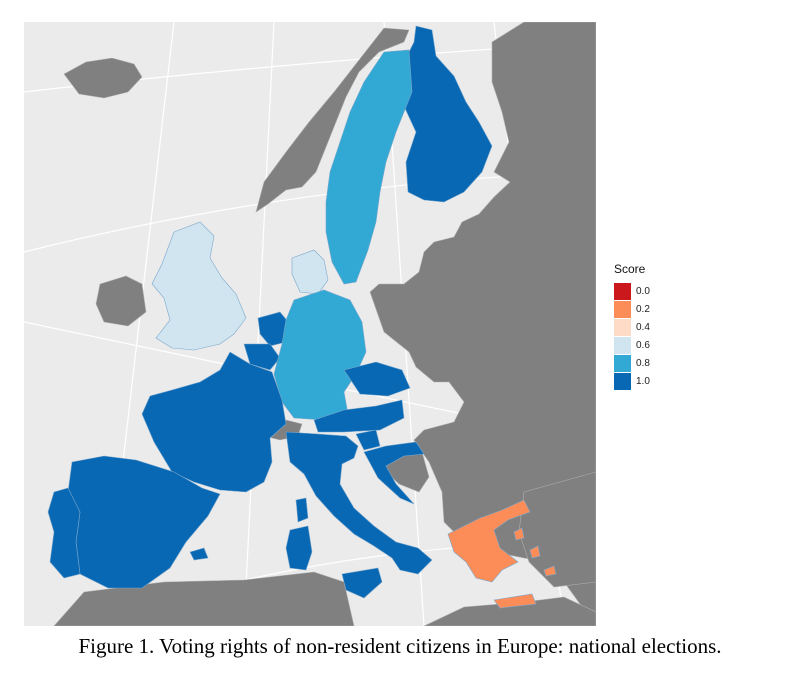 This screenshot has height=681, width=800. I want to click on country-sweden, so click(369, 167).